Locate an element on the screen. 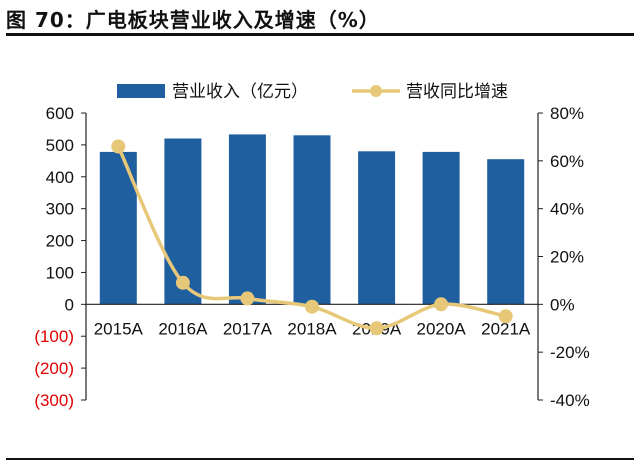 This screenshot has width=640, height=465. left-tick-label: (100) is located at coordinates (54, 336).